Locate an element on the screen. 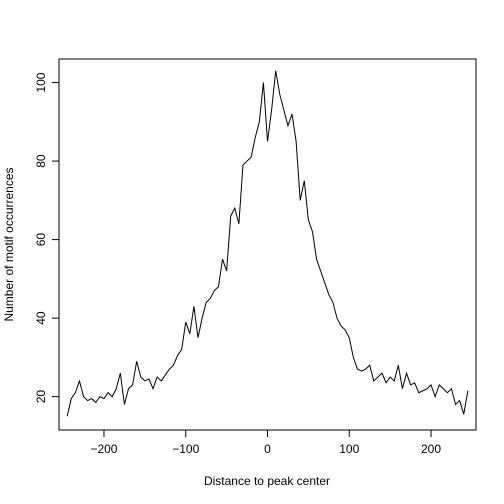 This screenshot has width=504, height=504. y-tick-label: 20 is located at coordinates (41, 397).